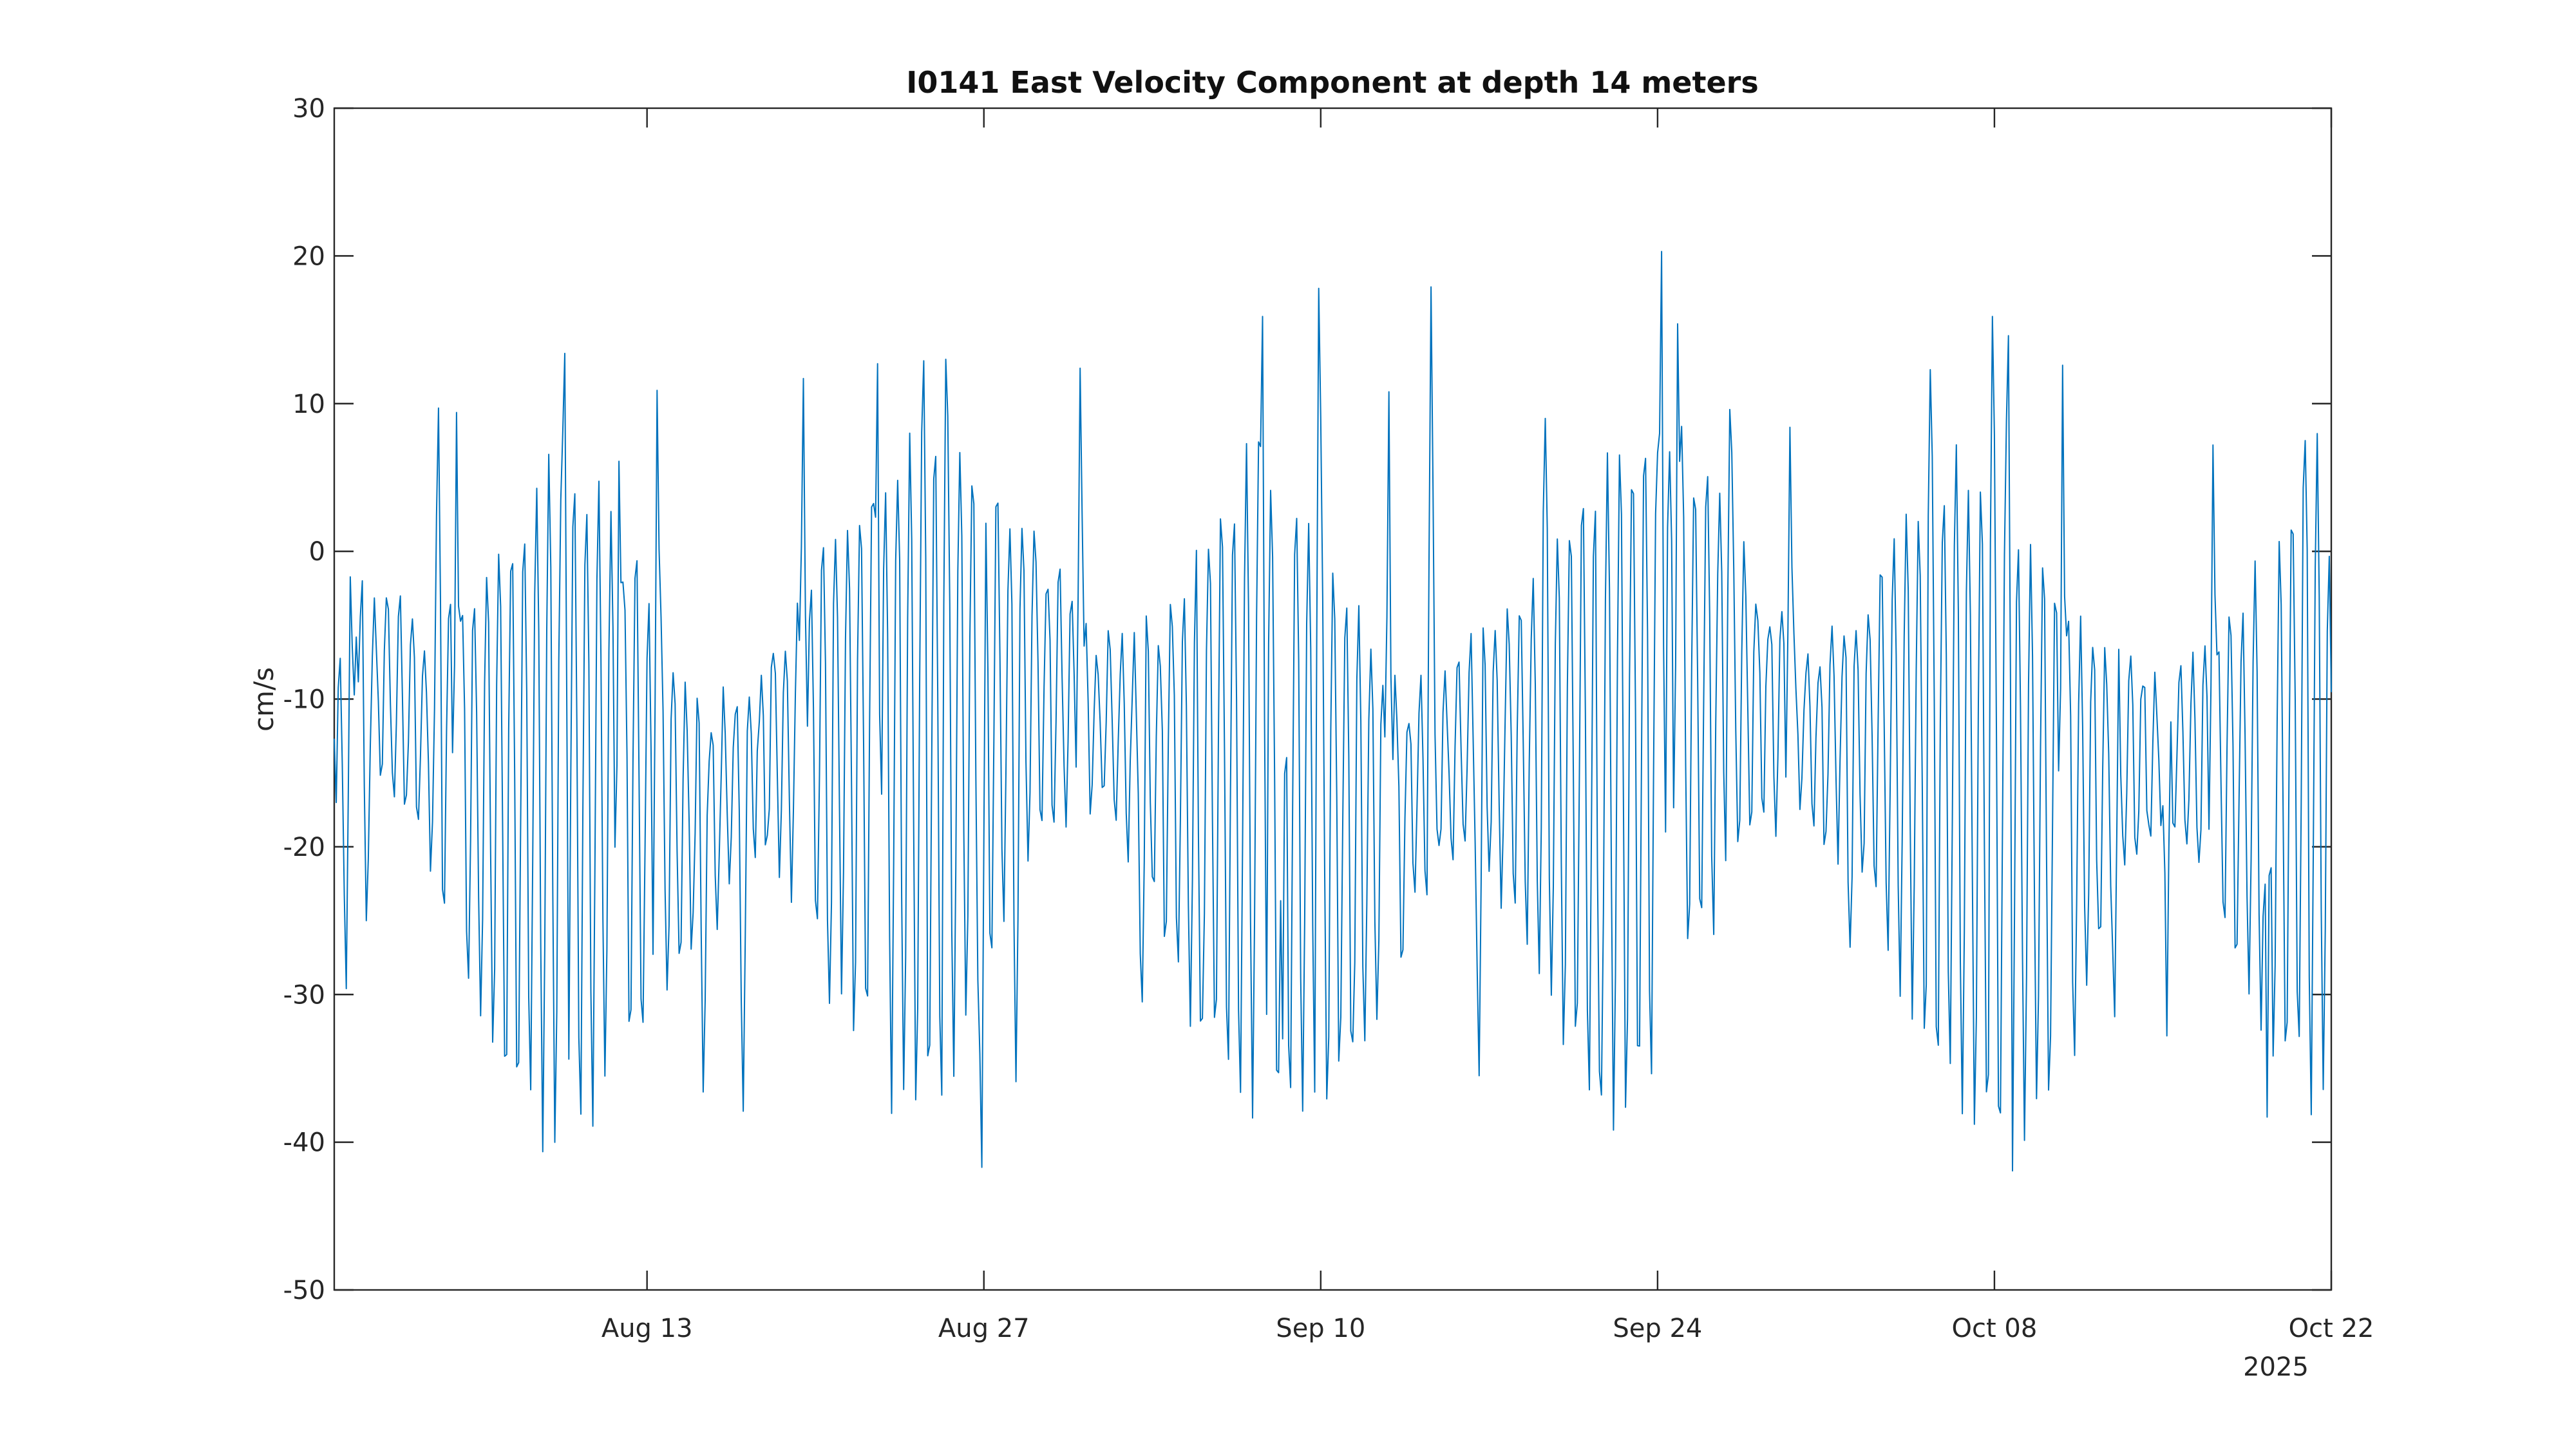 The height and width of the screenshot is (1449, 2576). I want to click on x-tick-label: Oct 08, so click(1995, 1329).